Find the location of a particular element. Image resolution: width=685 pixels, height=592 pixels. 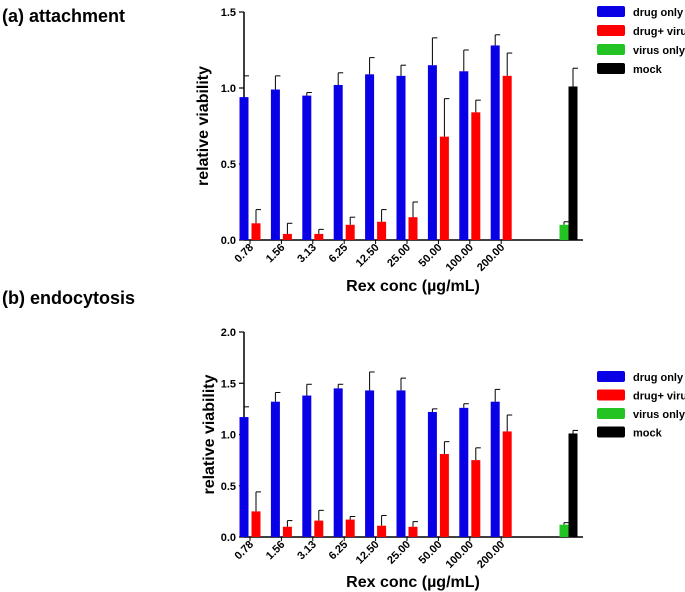

panel-label: (a) attachment is located at coordinates (63, 16).